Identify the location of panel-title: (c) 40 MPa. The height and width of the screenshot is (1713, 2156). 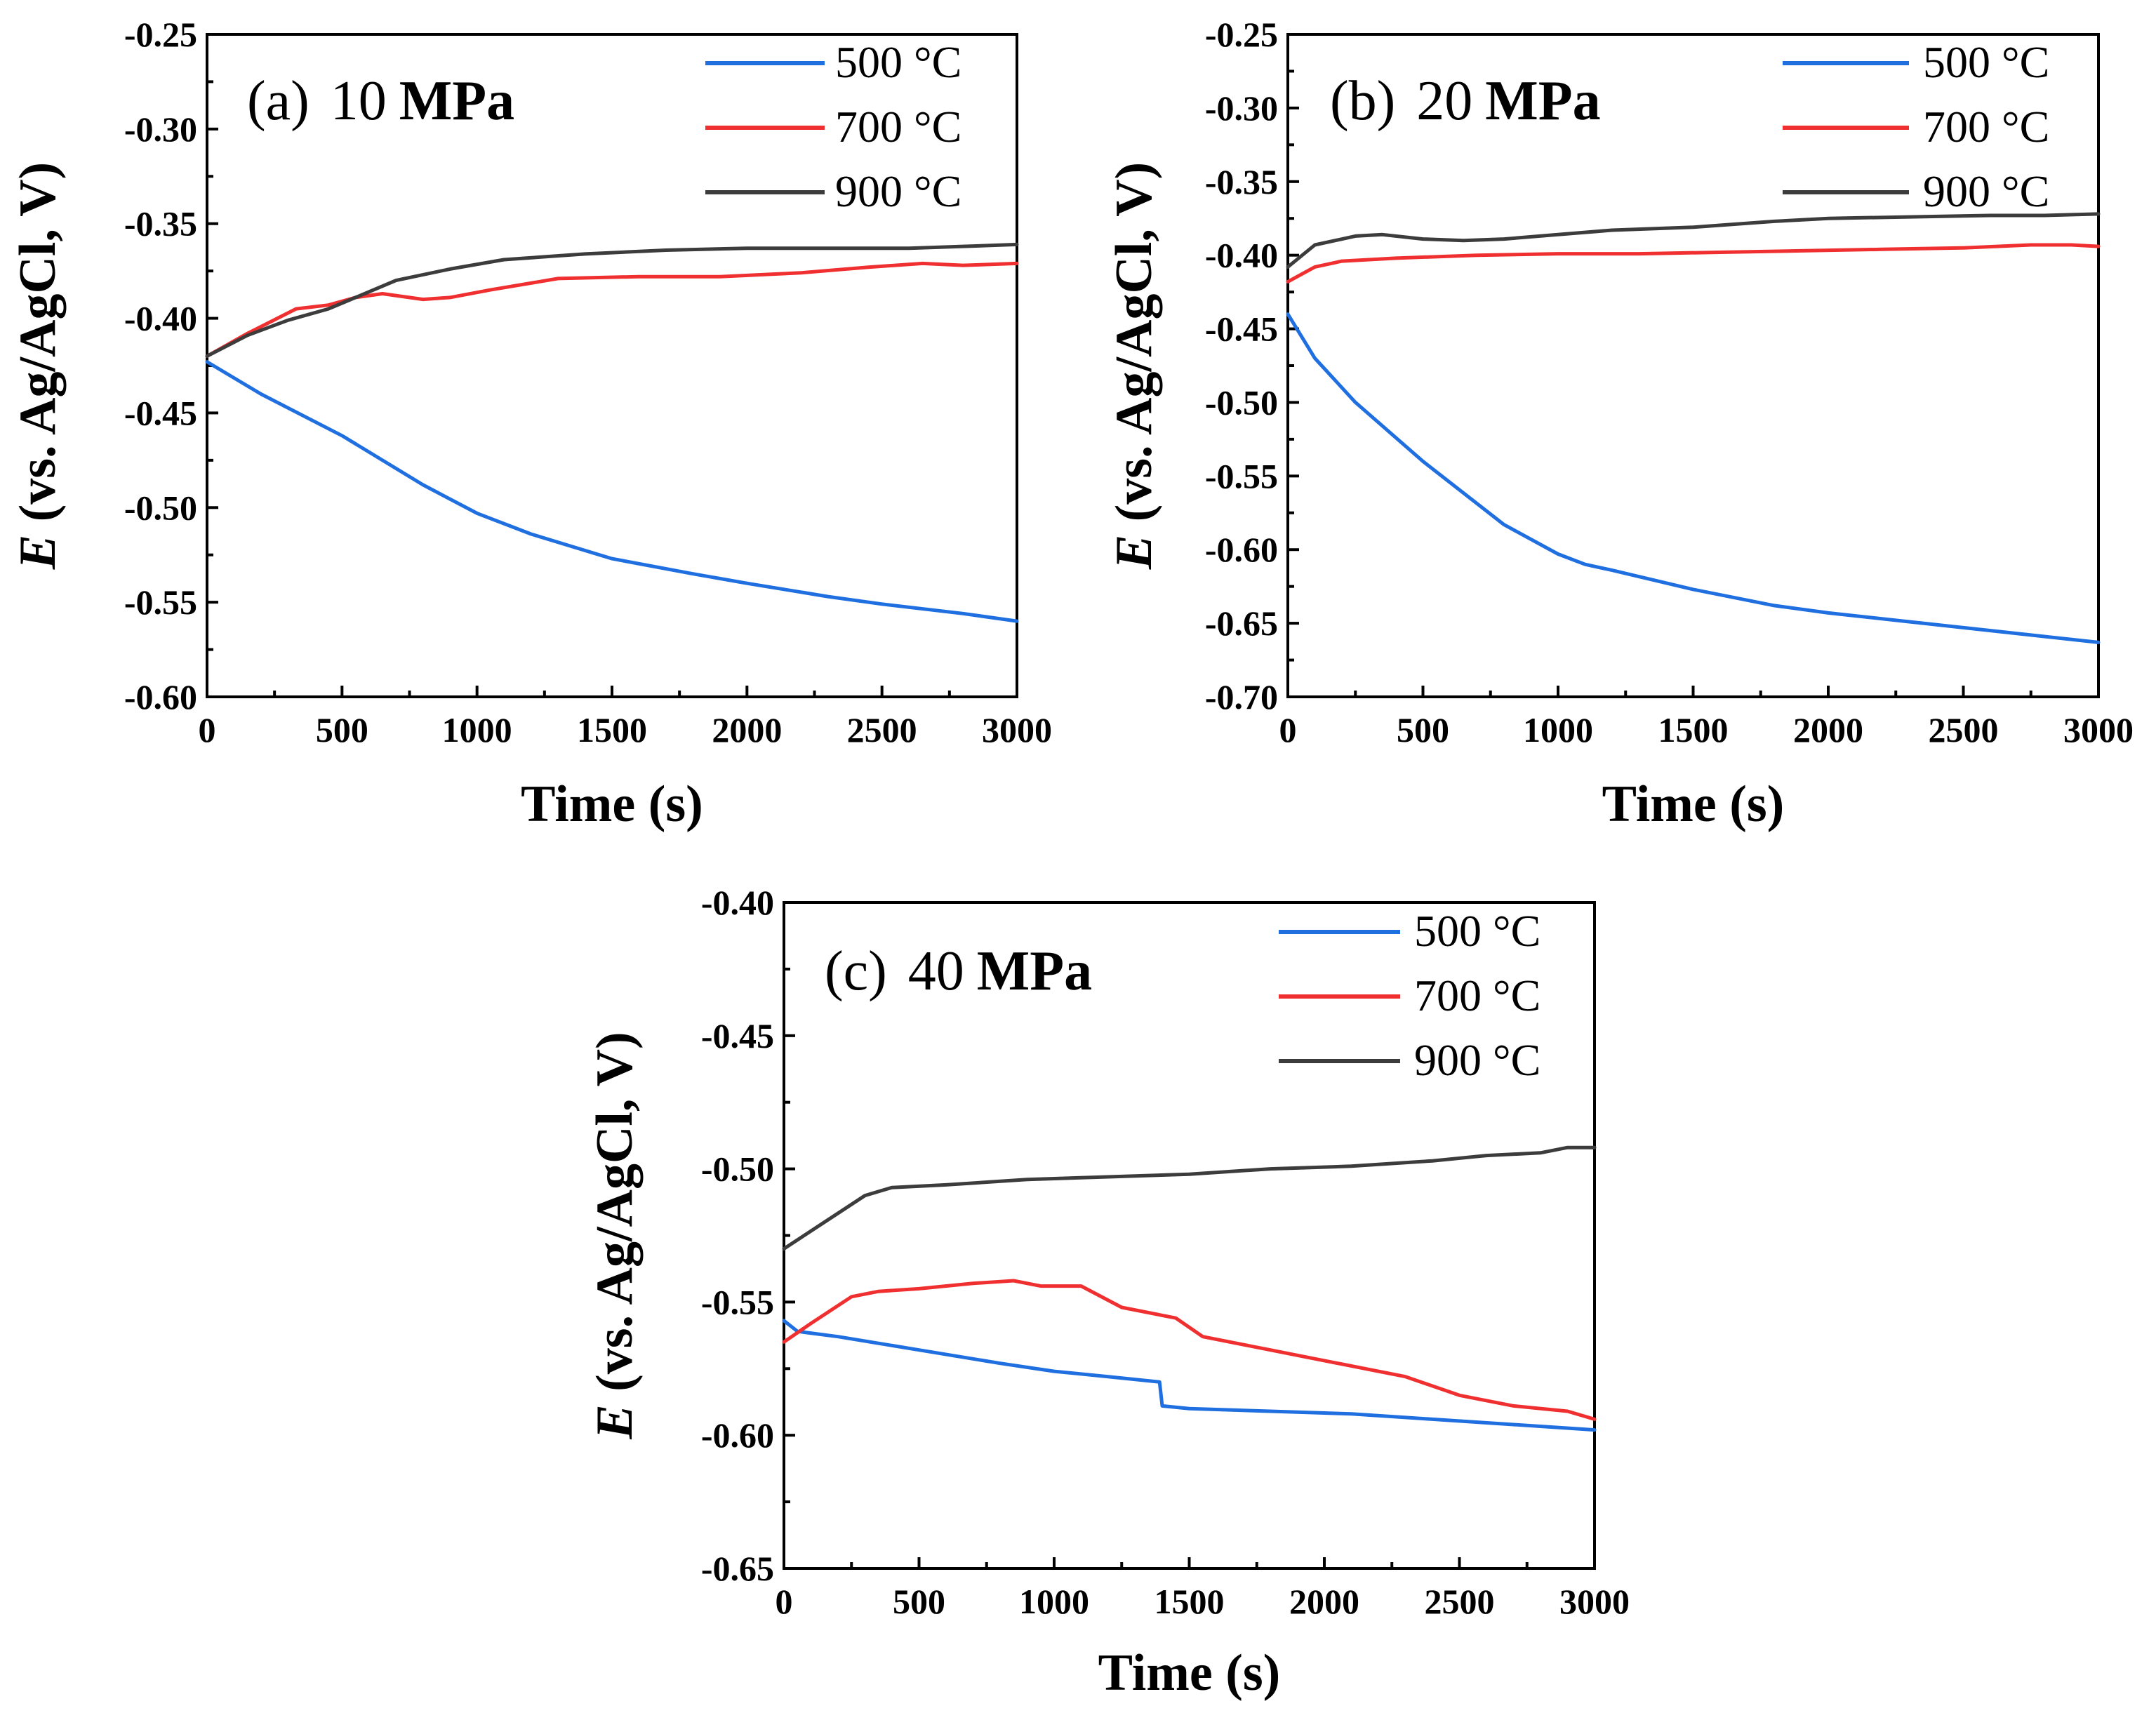
(958, 971).